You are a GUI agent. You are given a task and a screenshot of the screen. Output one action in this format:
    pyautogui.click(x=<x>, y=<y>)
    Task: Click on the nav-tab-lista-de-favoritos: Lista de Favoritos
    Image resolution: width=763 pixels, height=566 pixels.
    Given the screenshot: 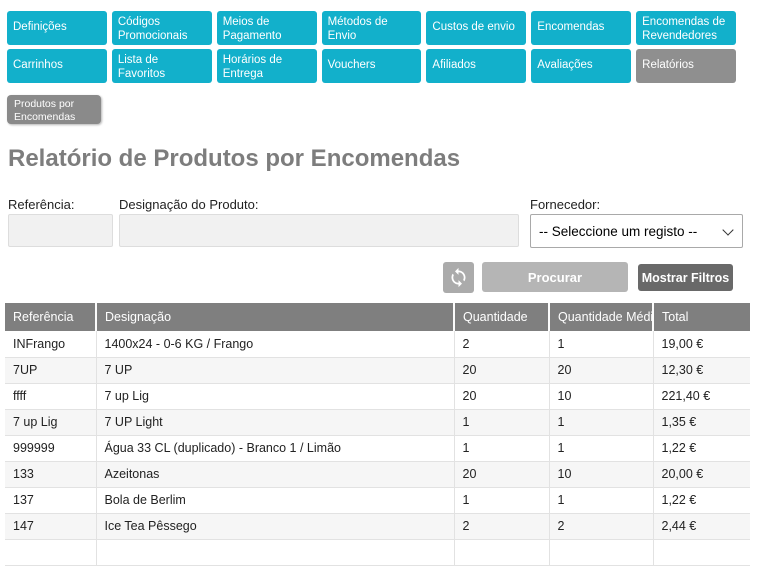 What is the action you would take?
    pyautogui.click(x=161, y=66)
    